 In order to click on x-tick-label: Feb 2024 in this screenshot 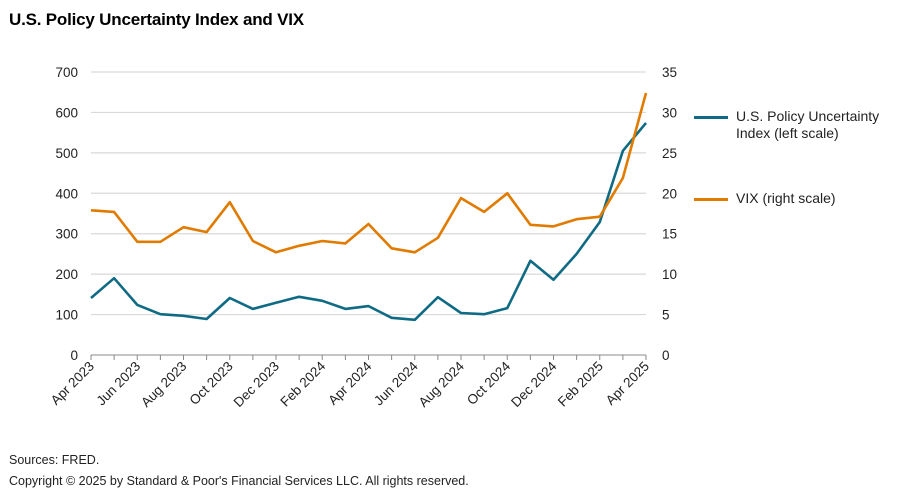, I will do `click(302, 383)`.